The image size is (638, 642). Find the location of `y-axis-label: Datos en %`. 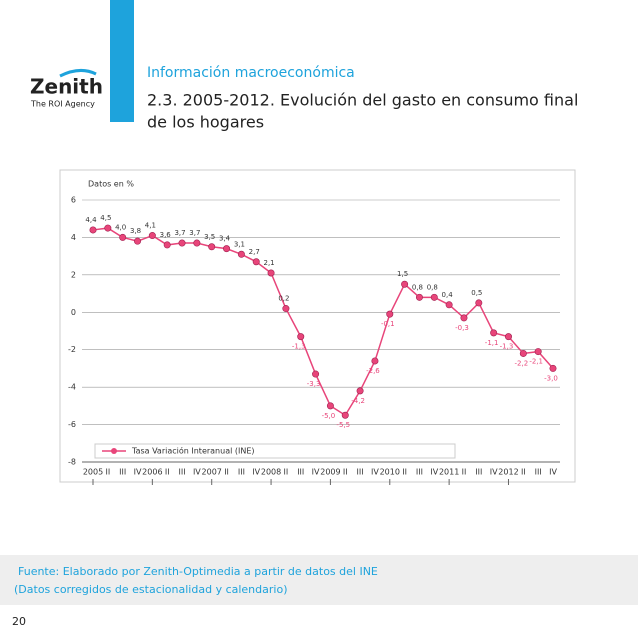

y-axis-label: Datos en % is located at coordinates (111, 184).